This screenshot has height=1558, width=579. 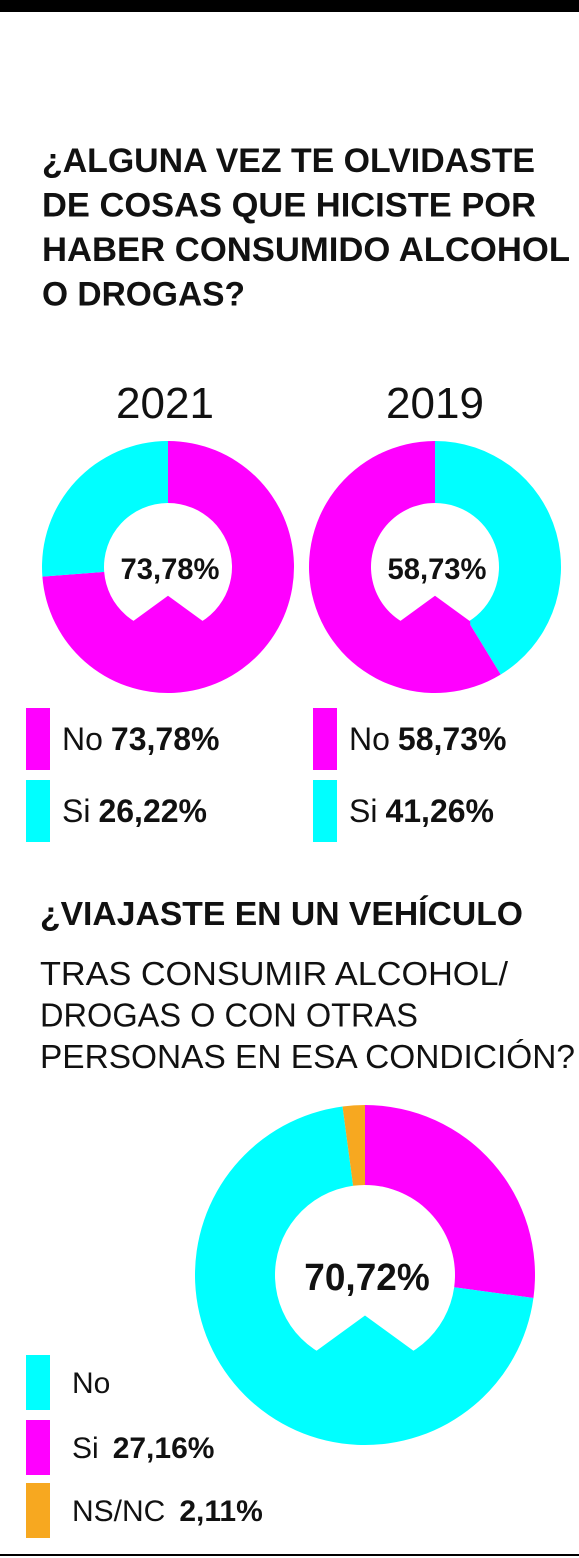 I want to click on center-value: 70,72%, so click(x=366, y=1278).